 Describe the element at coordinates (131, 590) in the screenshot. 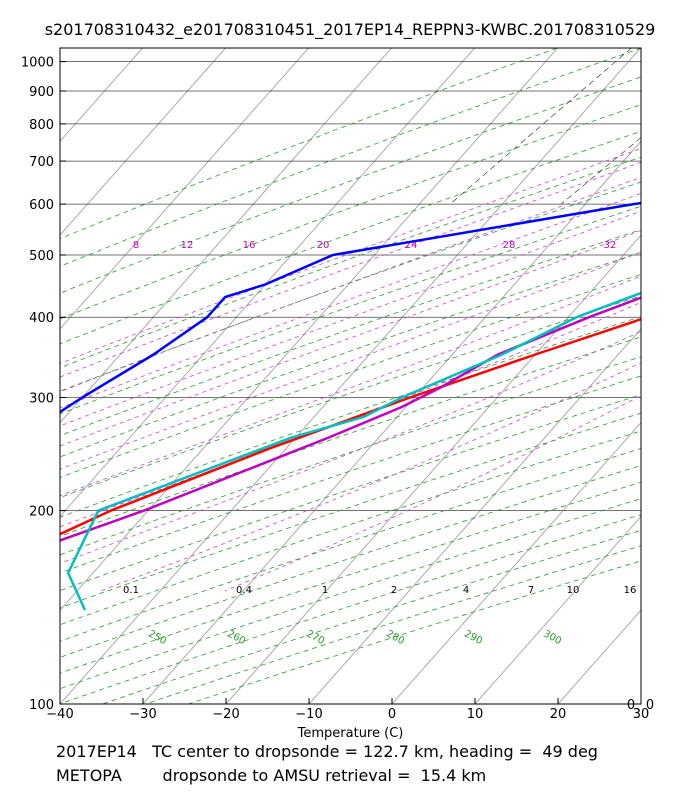

I see `mixing-ratio-bottom-label: 0.1` at that location.